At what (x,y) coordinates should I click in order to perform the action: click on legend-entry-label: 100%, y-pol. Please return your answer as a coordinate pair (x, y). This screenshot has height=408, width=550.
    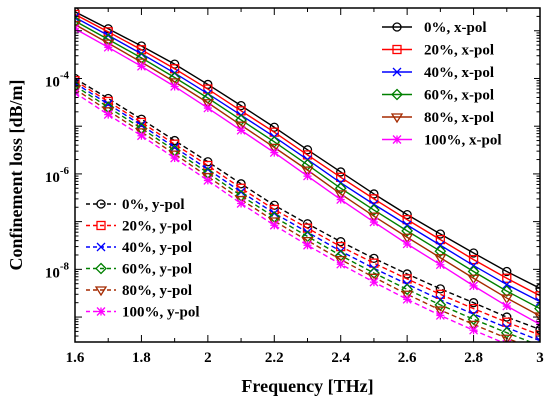
    Looking at the image, I should click on (161, 313).